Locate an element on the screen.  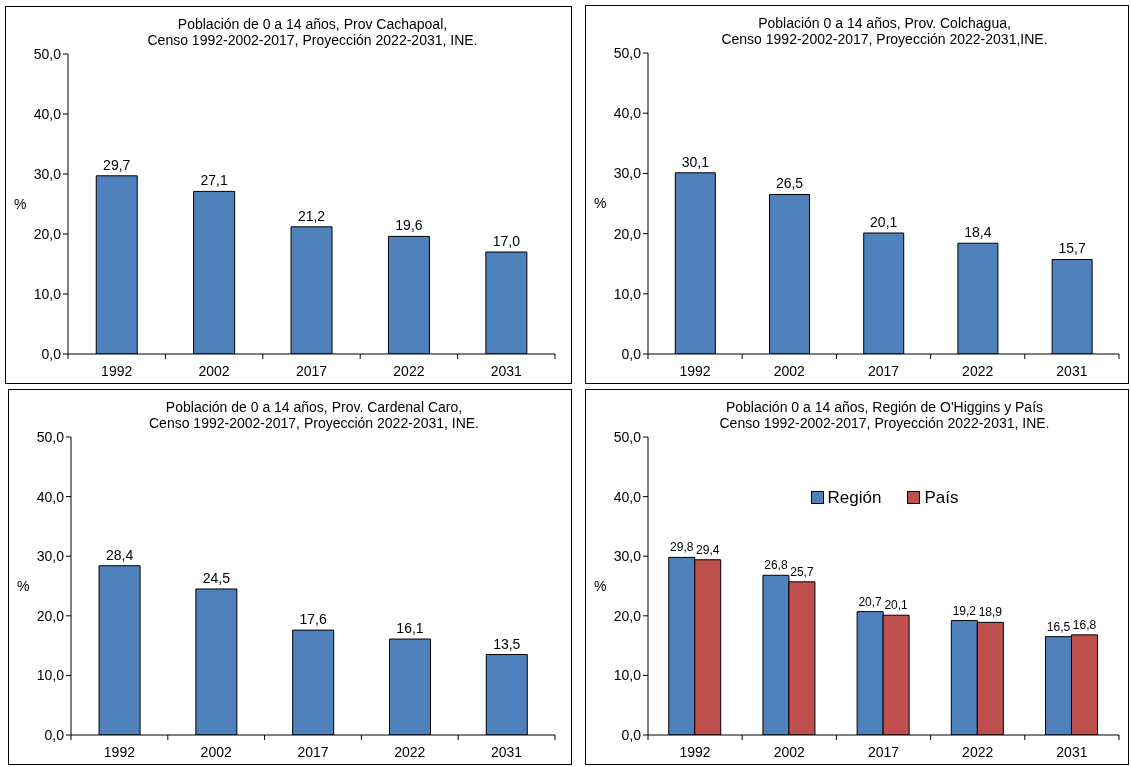
data-label: 15,7 is located at coordinates (1072, 248).